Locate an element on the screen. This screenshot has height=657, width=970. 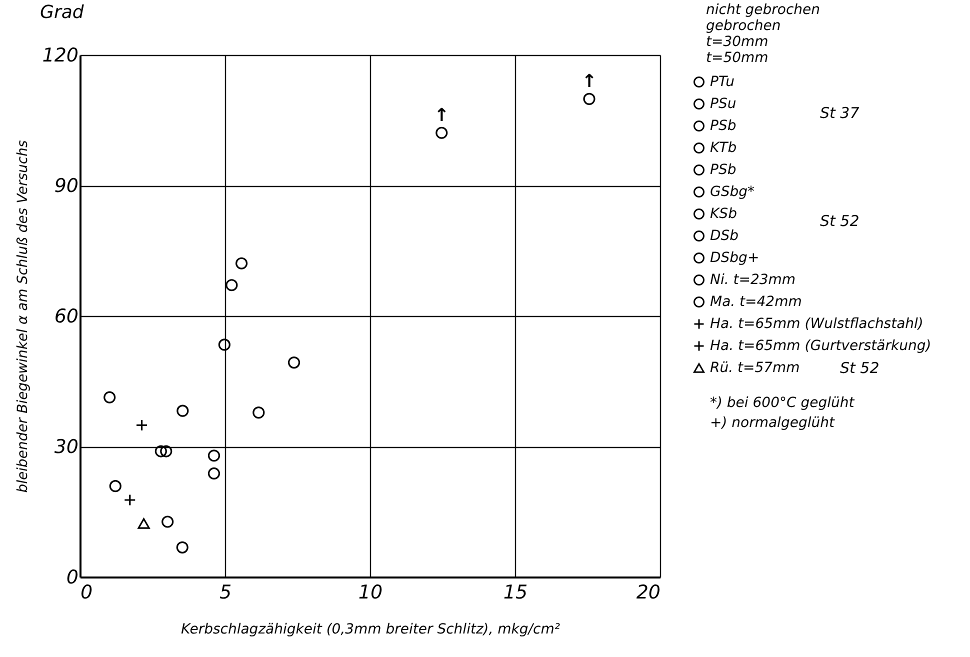
y-tick-label: 30 is located at coordinates (66, 447).